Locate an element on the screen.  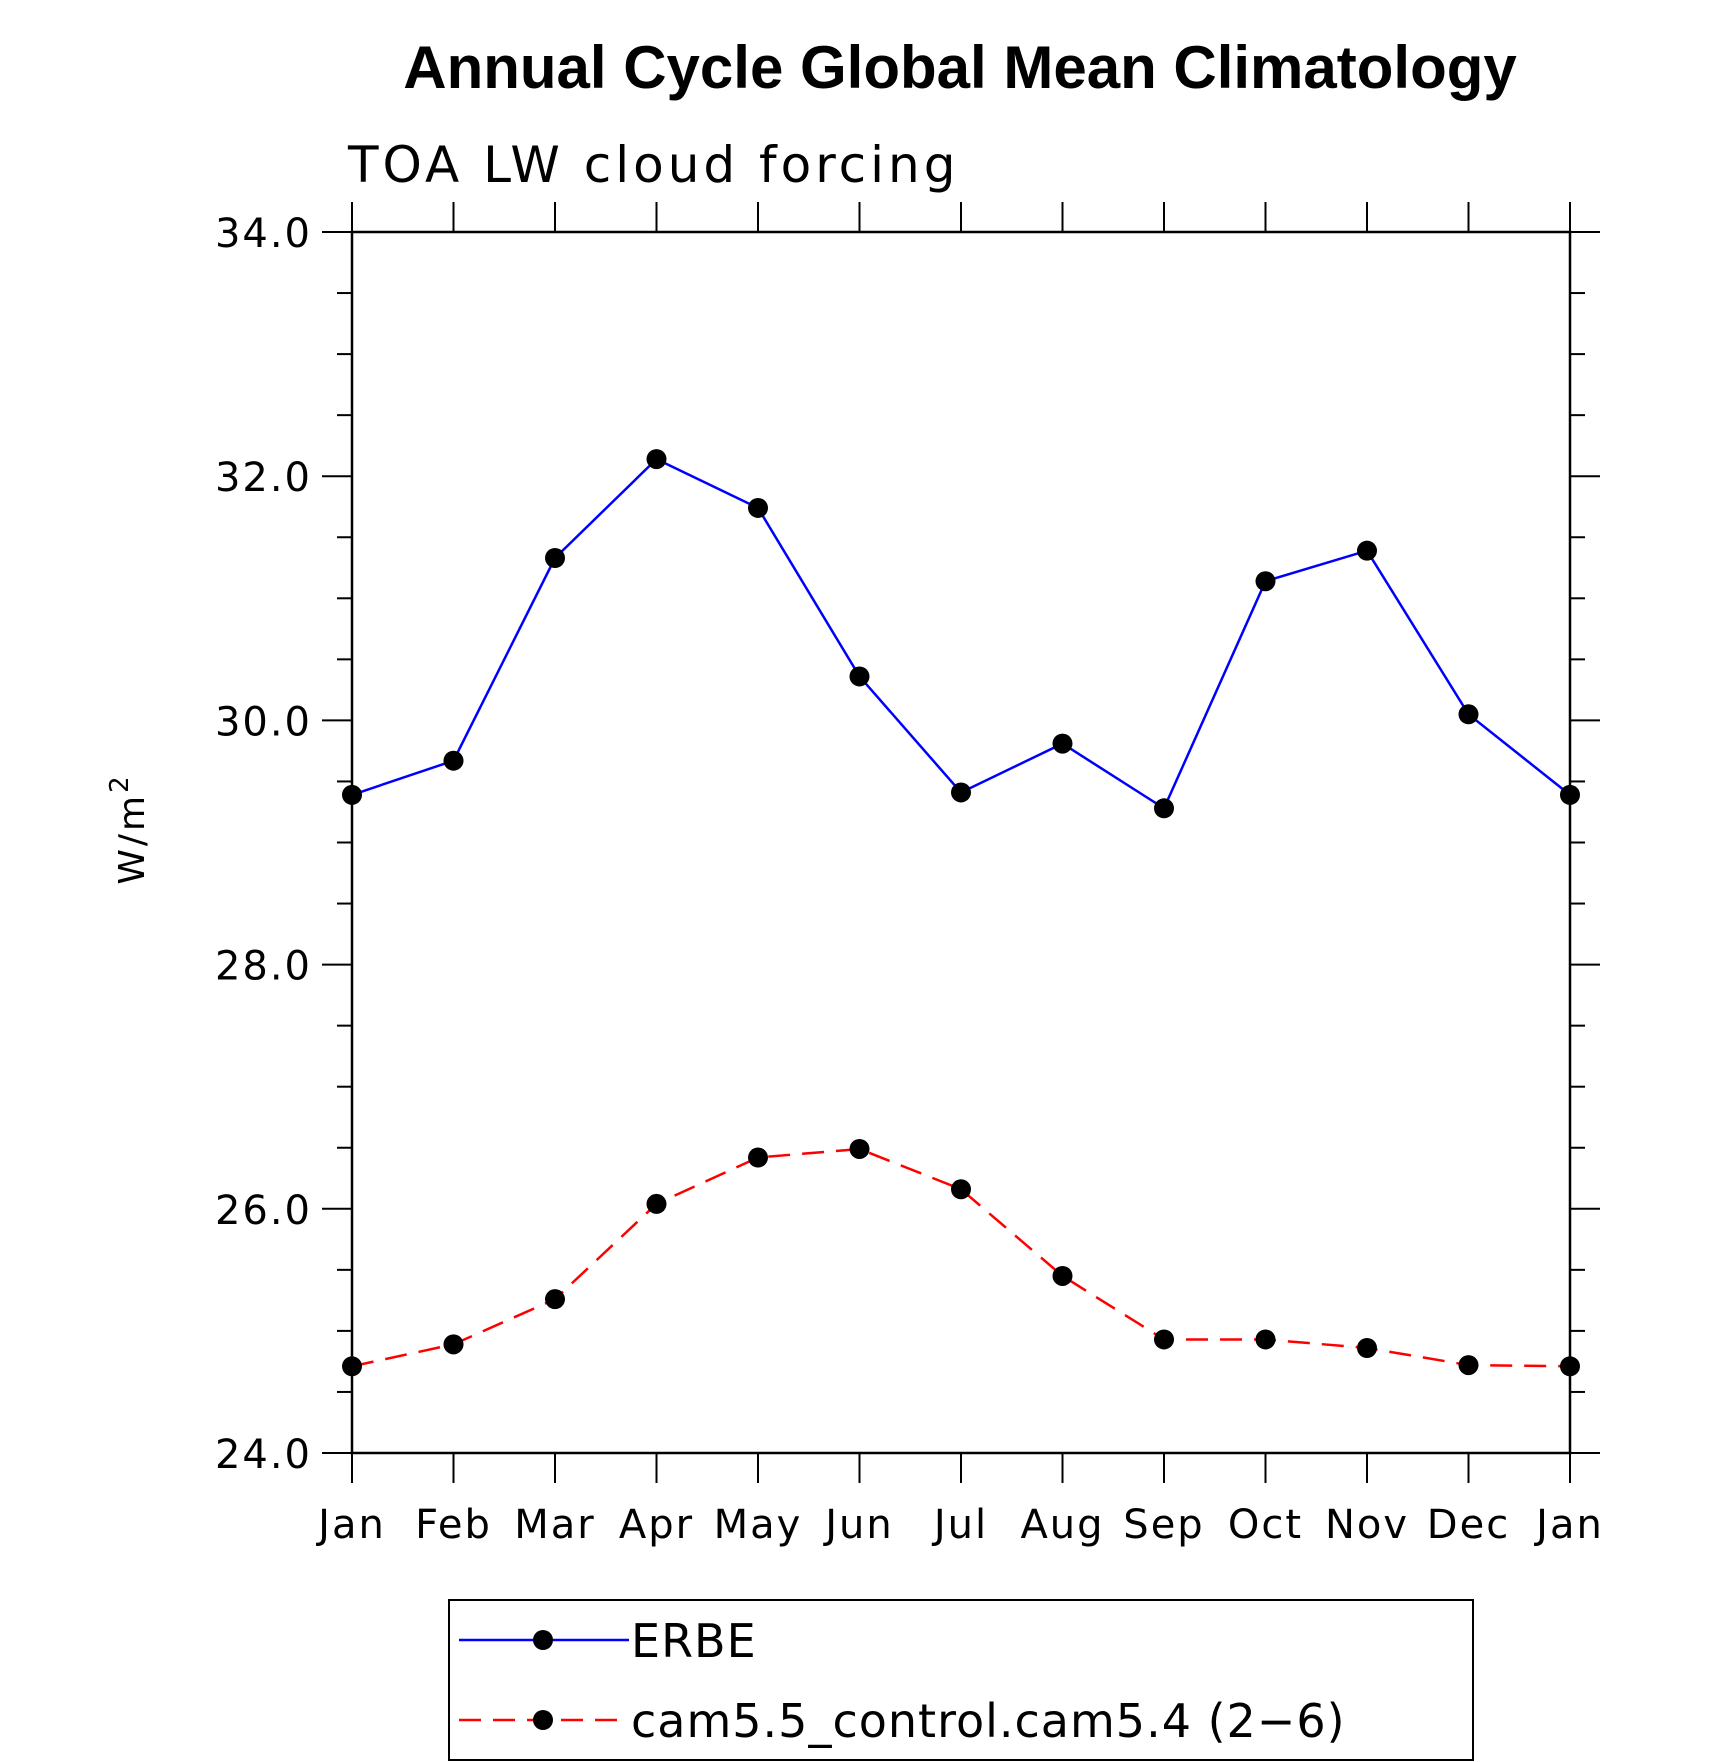
x-tick-label: Aug is located at coordinates (1062, 1525).